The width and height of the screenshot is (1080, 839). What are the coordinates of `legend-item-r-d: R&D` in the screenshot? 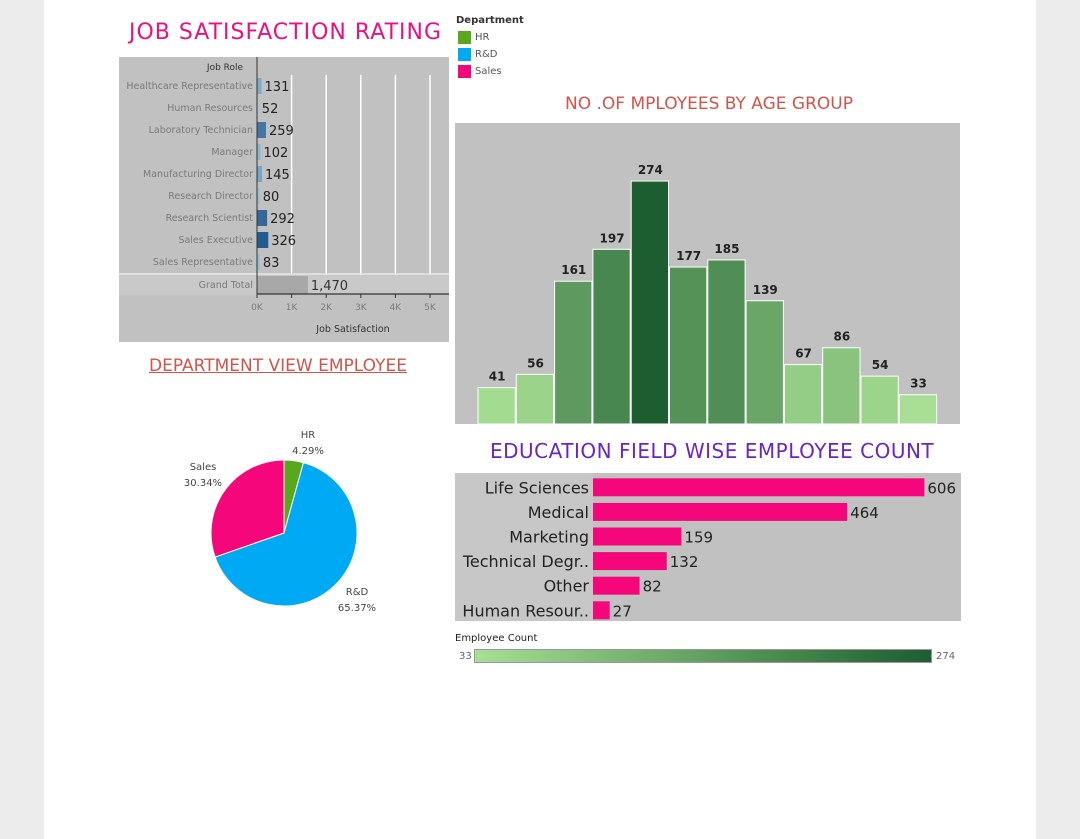 It's located at (477, 54).